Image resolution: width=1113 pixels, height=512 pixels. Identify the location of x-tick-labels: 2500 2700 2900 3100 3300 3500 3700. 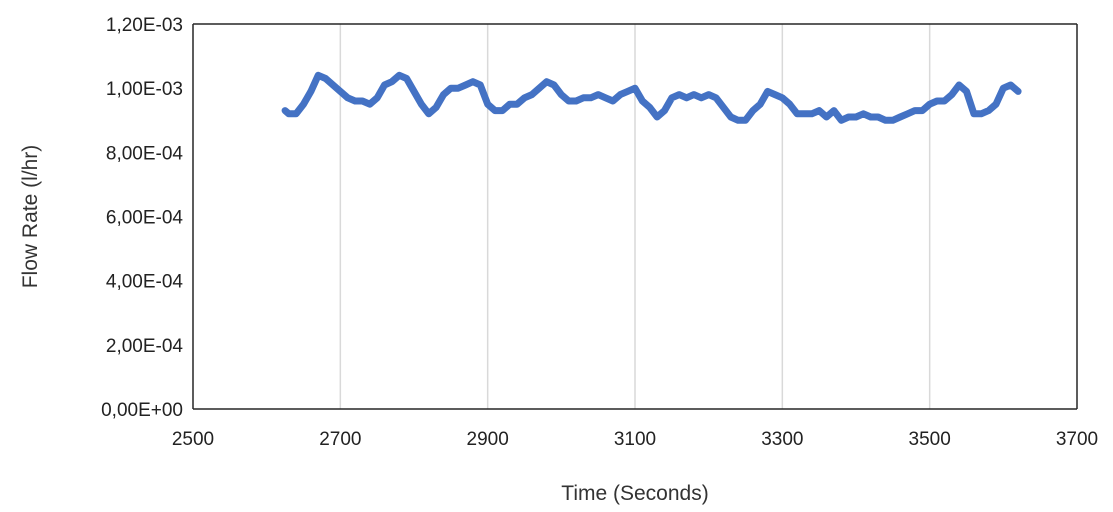
(635, 439).